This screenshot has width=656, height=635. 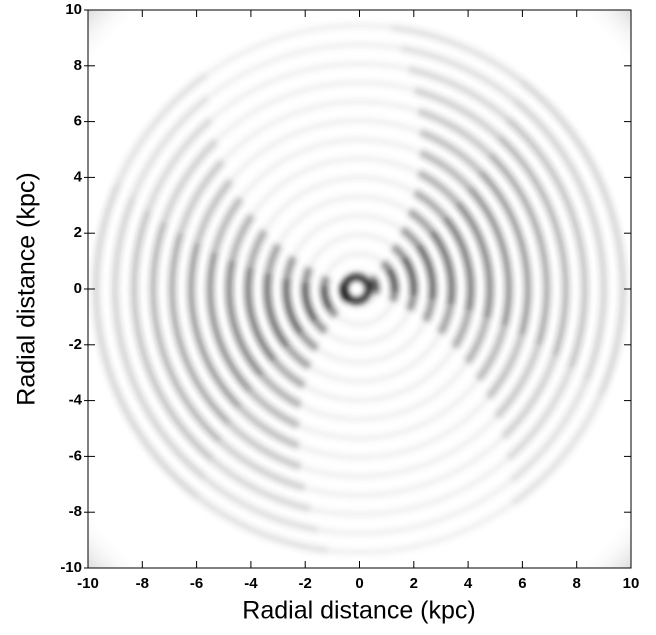 What do you see at coordinates (522, 583) in the screenshot?
I see `x-tick-label: 6` at bounding box center [522, 583].